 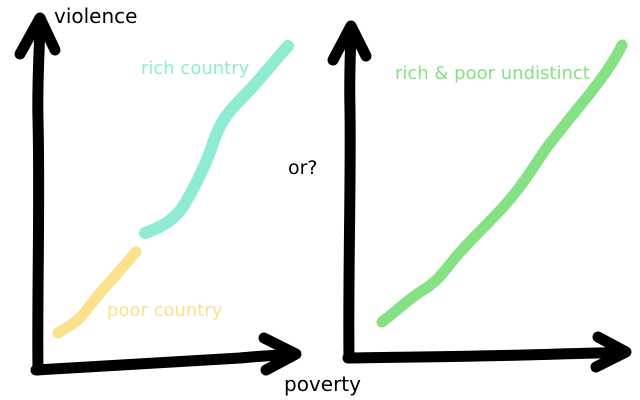 I want to click on poor-country-line, so click(x=97, y=292).